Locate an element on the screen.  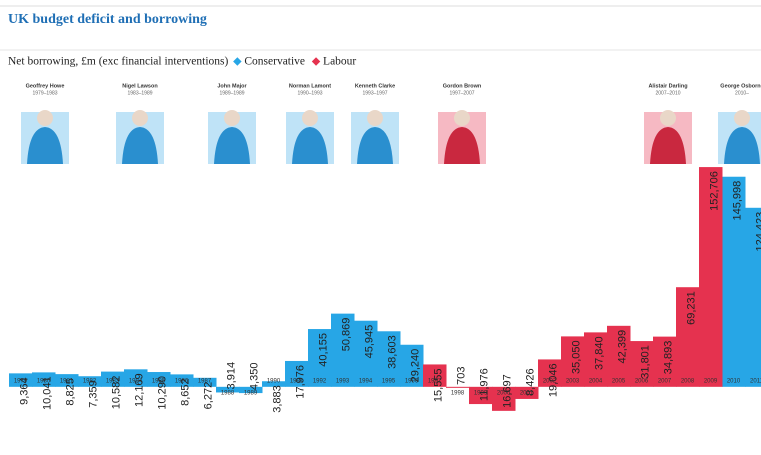
value-label: 3,914 is located at coordinates (231, 376).